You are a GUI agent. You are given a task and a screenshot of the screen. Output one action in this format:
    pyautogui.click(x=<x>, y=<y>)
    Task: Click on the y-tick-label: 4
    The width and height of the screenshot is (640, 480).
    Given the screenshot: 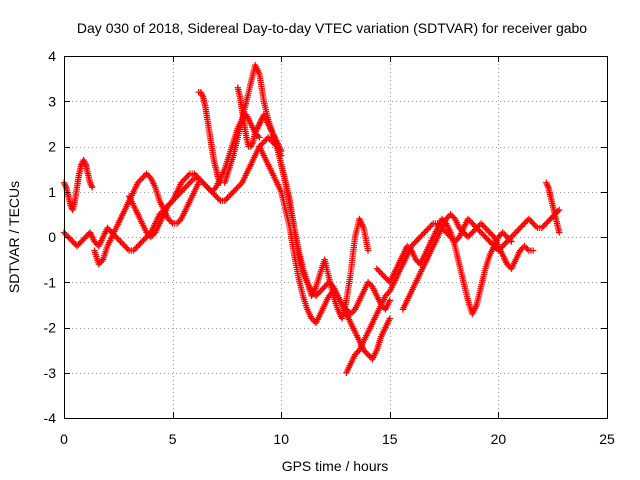 What is the action you would take?
    pyautogui.click(x=52, y=56)
    